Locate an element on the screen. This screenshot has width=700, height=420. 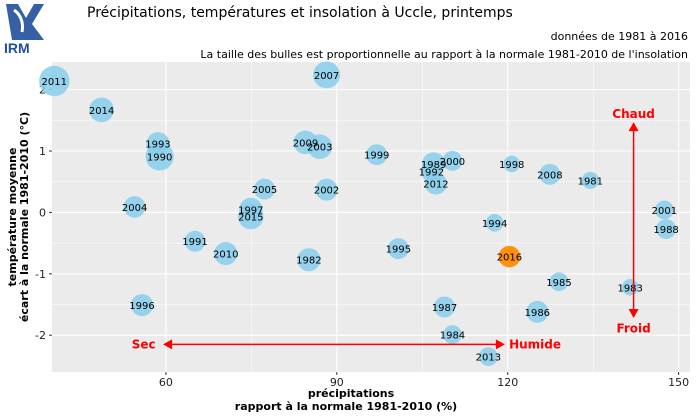
y-tick-label: 0 is located at coordinates (42, 212).